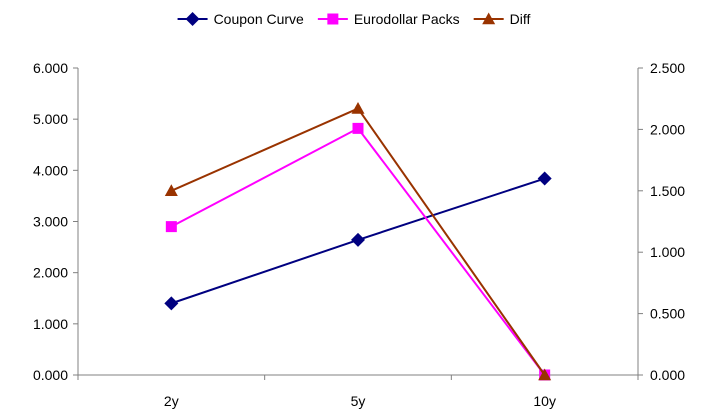  I want to click on legend-label-2: Diff, so click(520, 19).